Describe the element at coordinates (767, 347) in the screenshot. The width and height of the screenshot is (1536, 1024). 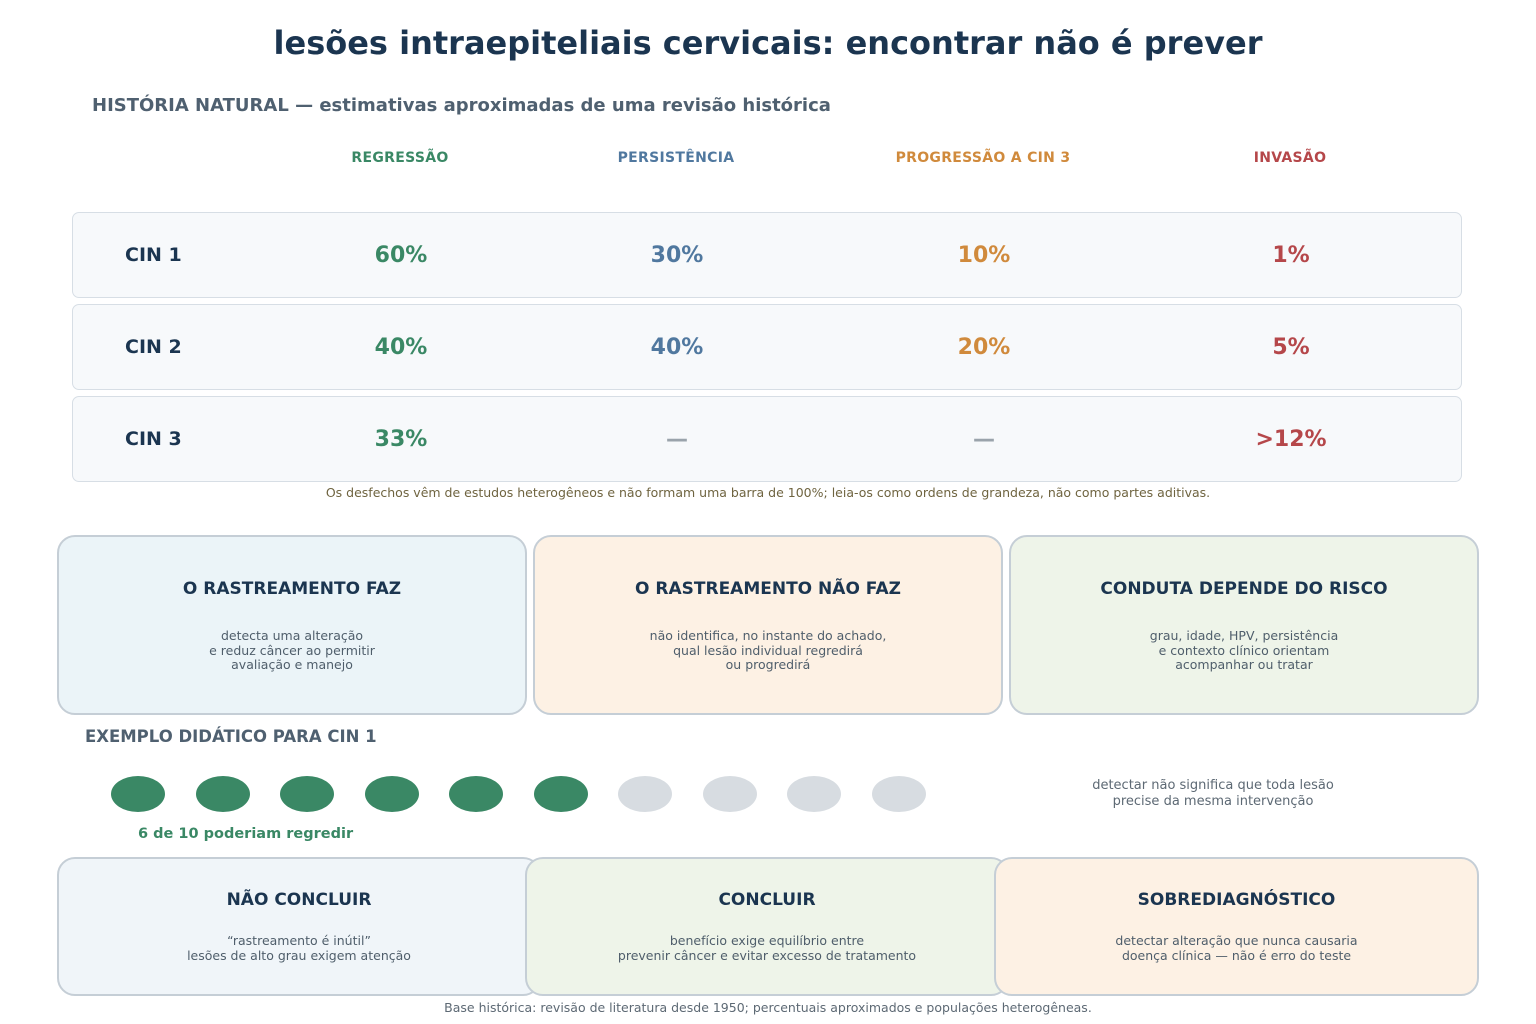
I see `table-row-cin2: CIN 2 40% 40% 20% 5%` at that location.